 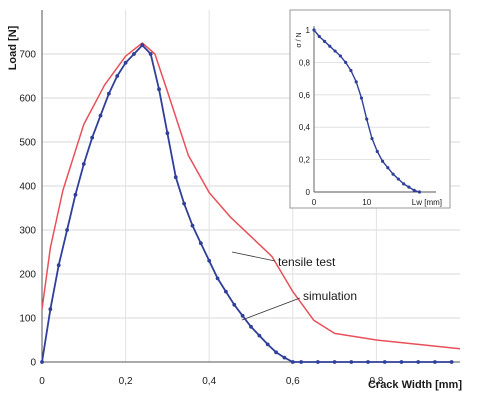 I want to click on y-tick-label-0: 0, so click(x=33, y=363).